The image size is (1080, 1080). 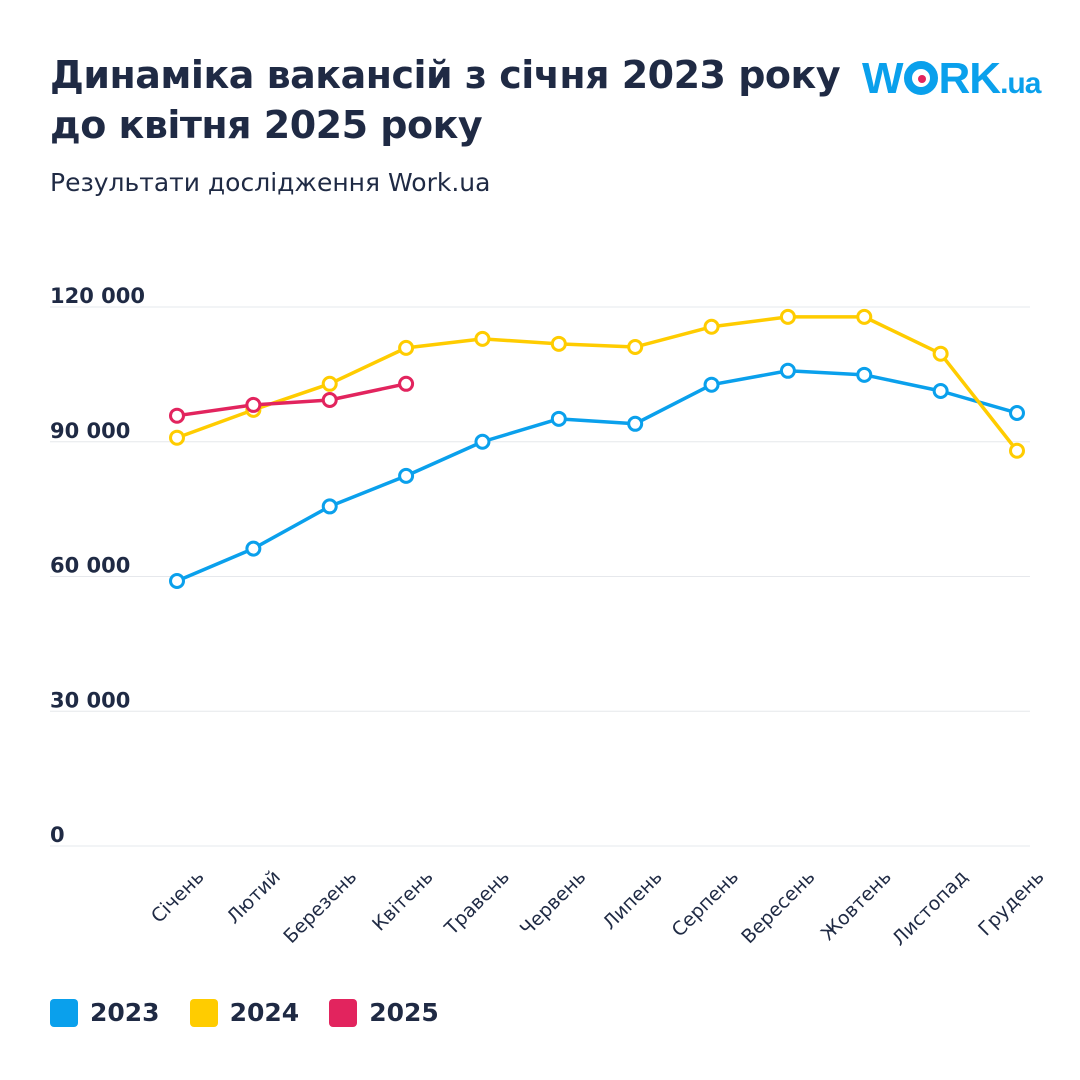 I want to click on series-line-2025, so click(x=291, y=400).